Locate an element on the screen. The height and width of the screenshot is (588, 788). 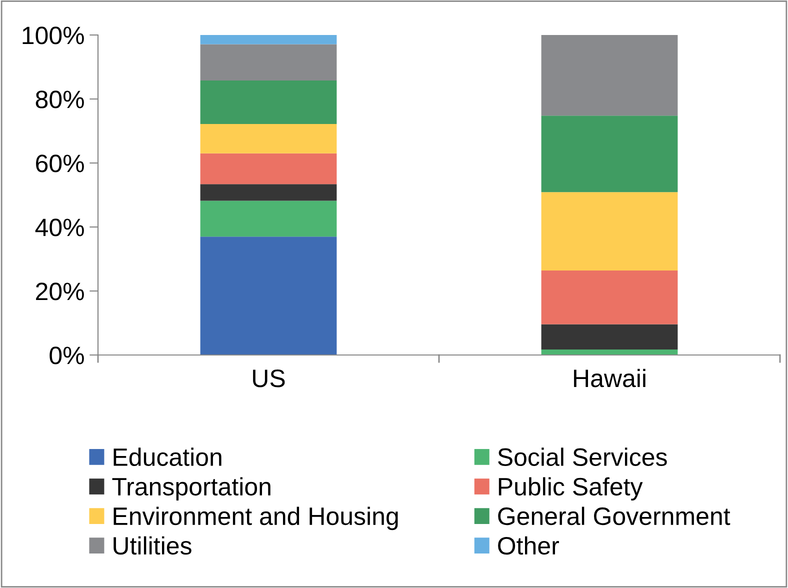
legend-label: Utilities is located at coordinates (153, 545).